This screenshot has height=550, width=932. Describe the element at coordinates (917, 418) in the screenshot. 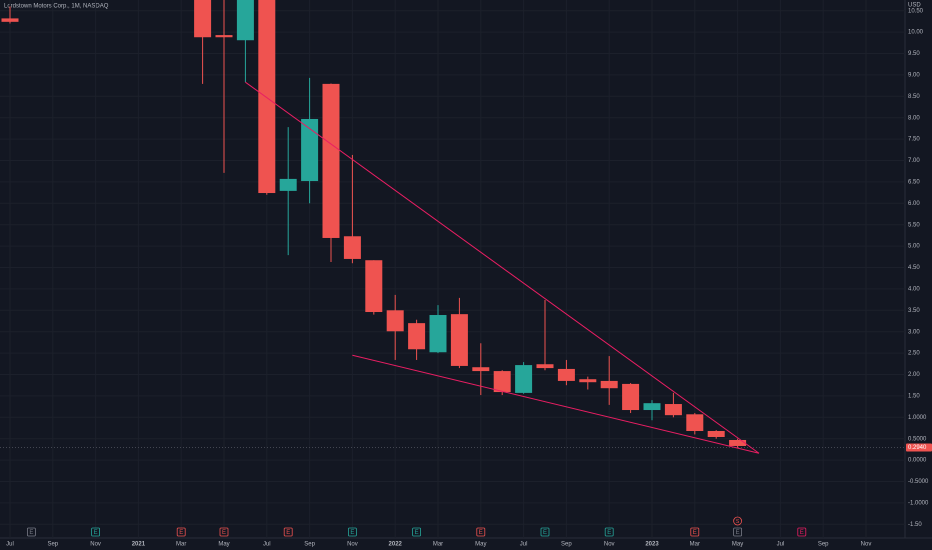

I see `y-tick-label: 1.0000` at that location.